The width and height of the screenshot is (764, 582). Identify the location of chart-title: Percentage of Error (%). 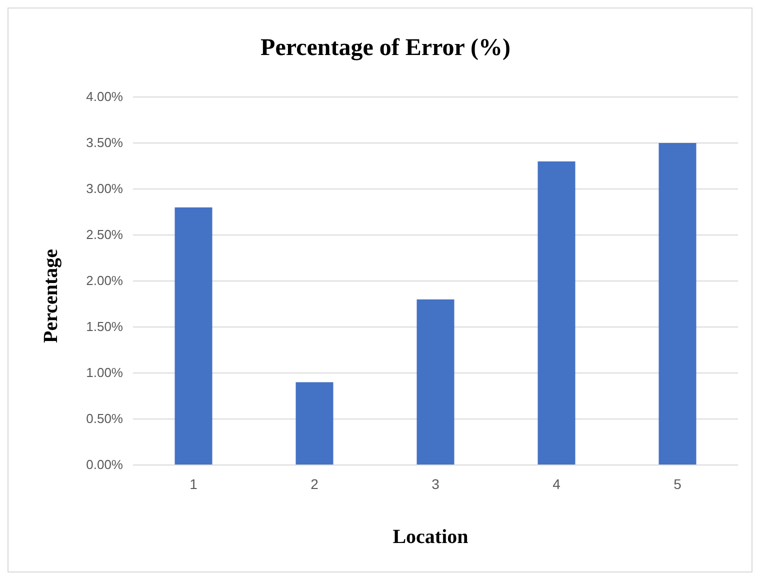
(385, 48).